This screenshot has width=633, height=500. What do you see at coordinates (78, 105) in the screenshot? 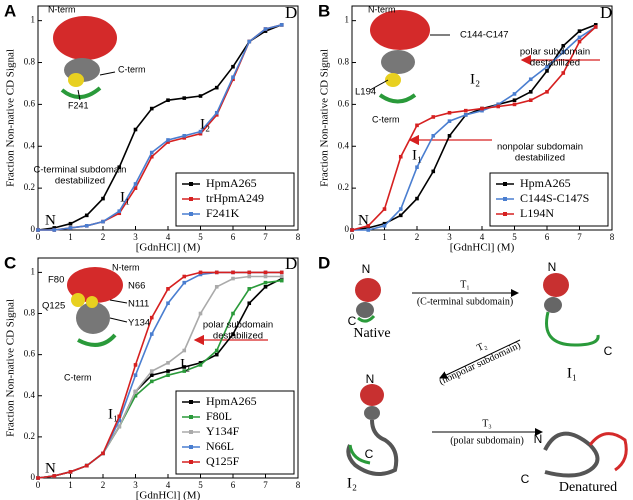
I see `annotation: F241` at bounding box center [78, 105].